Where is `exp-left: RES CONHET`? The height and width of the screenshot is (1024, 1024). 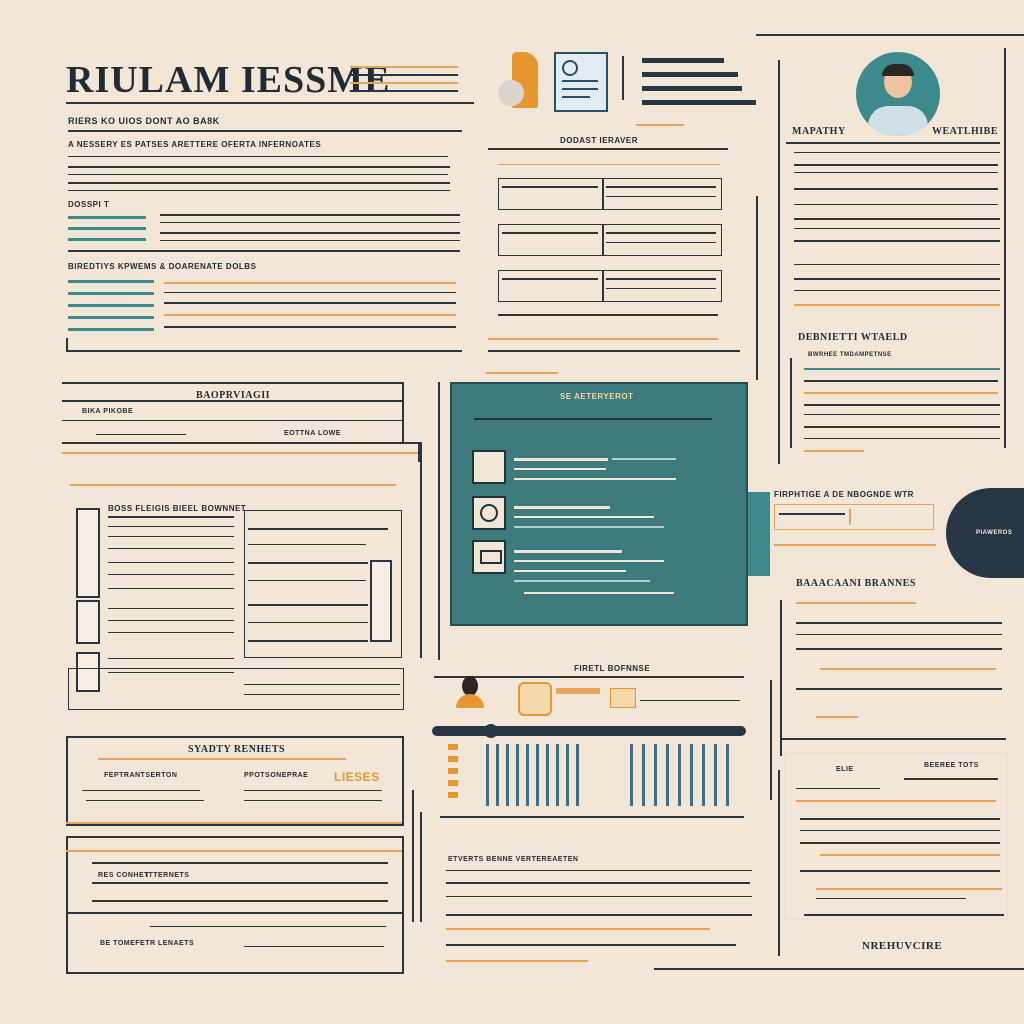
exp-left: RES CONHET is located at coordinates (123, 875).